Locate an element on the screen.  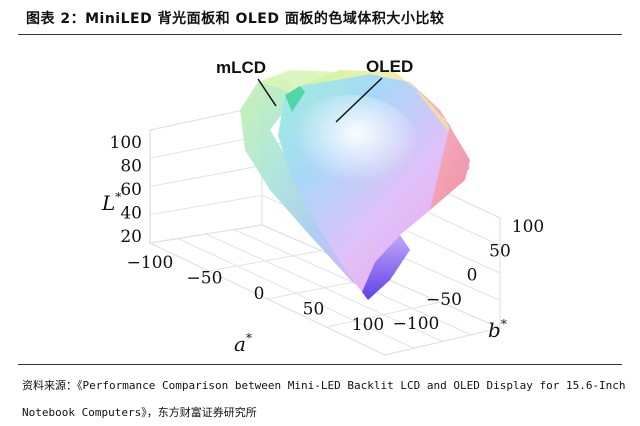
b-tick-label: 0 is located at coordinates (472, 276).